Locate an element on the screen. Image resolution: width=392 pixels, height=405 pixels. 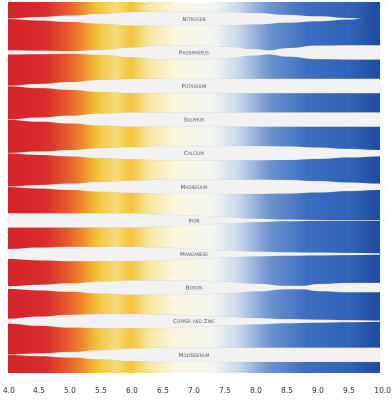
band-label-boron: Boron is located at coordinates (194, 289).